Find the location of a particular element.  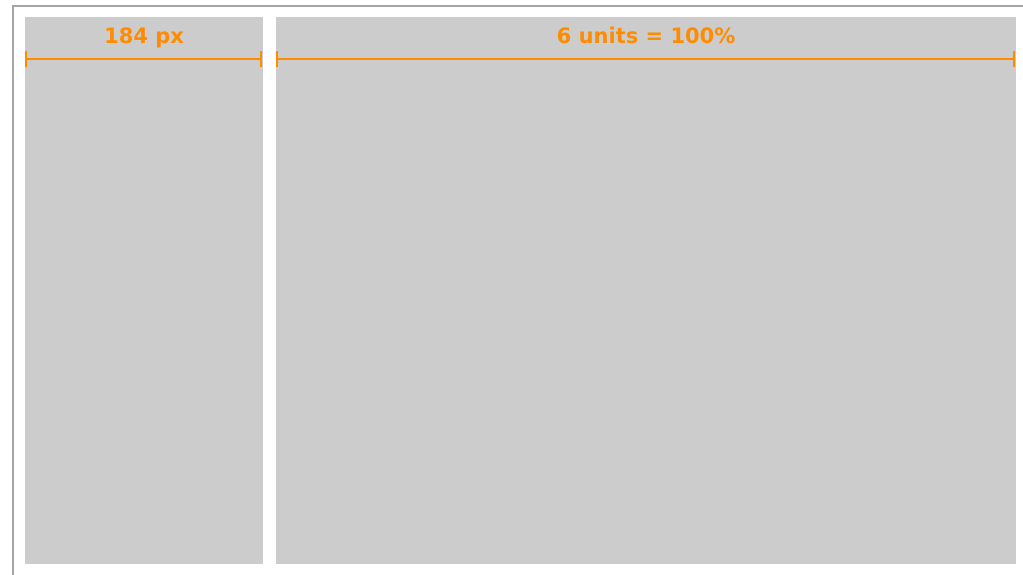

right-width-label: 6 units = 100% is located at coordinates (646, 36).